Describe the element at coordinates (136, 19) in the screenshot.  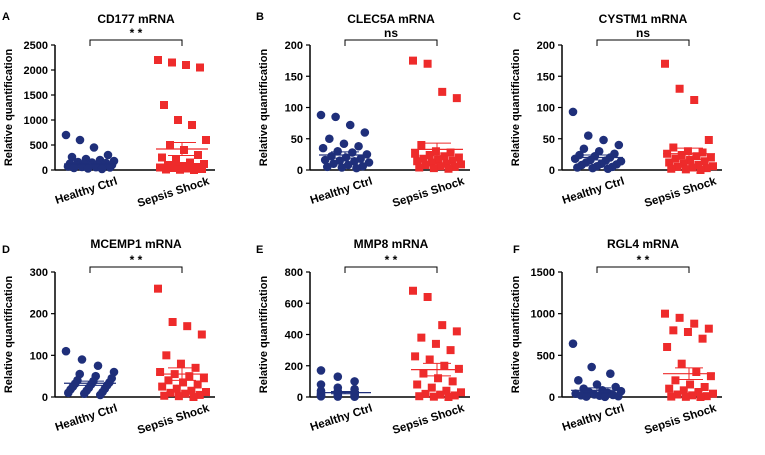
I see `panel-a-title: CD177 mRNA` at that location.